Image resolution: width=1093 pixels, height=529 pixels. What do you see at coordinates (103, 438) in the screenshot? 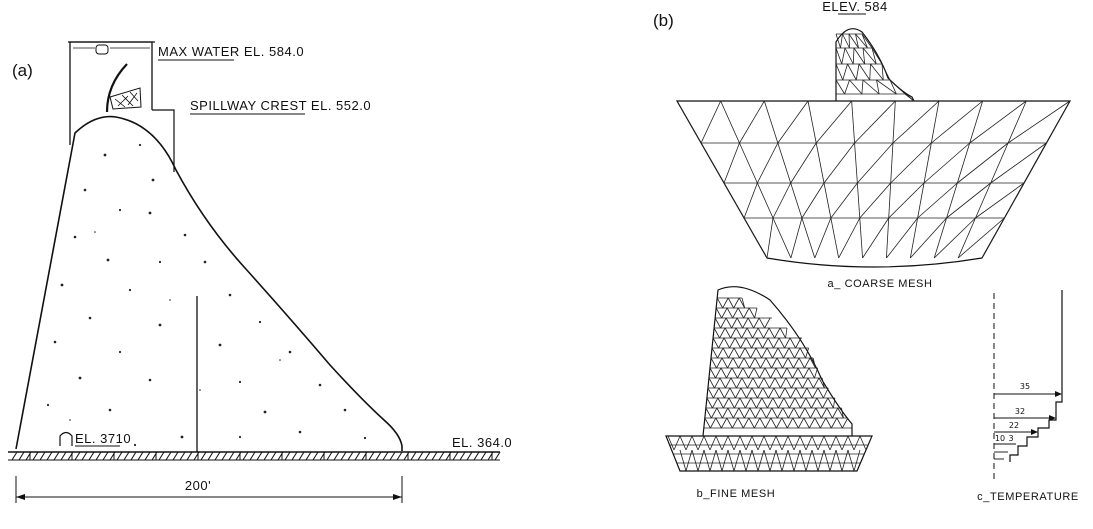
I see `gallery-elevation-label: EL. 3710` at bounding box center [103, 438].